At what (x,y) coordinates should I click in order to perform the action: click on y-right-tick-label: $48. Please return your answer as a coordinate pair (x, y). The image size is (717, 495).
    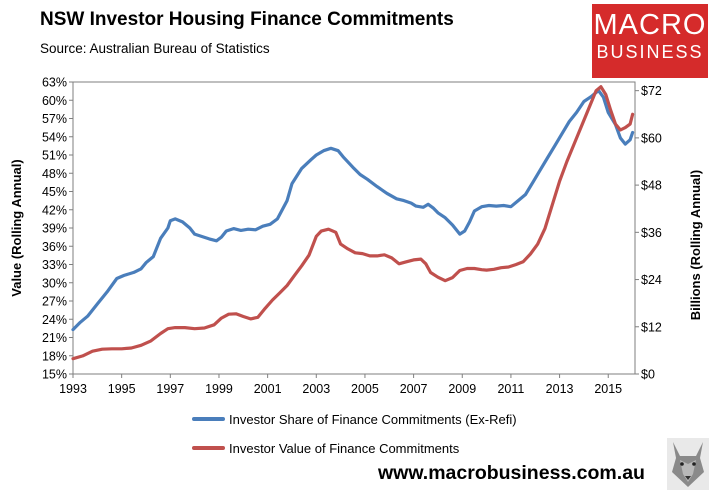
    Looking at the image, I should click on (651, 186).